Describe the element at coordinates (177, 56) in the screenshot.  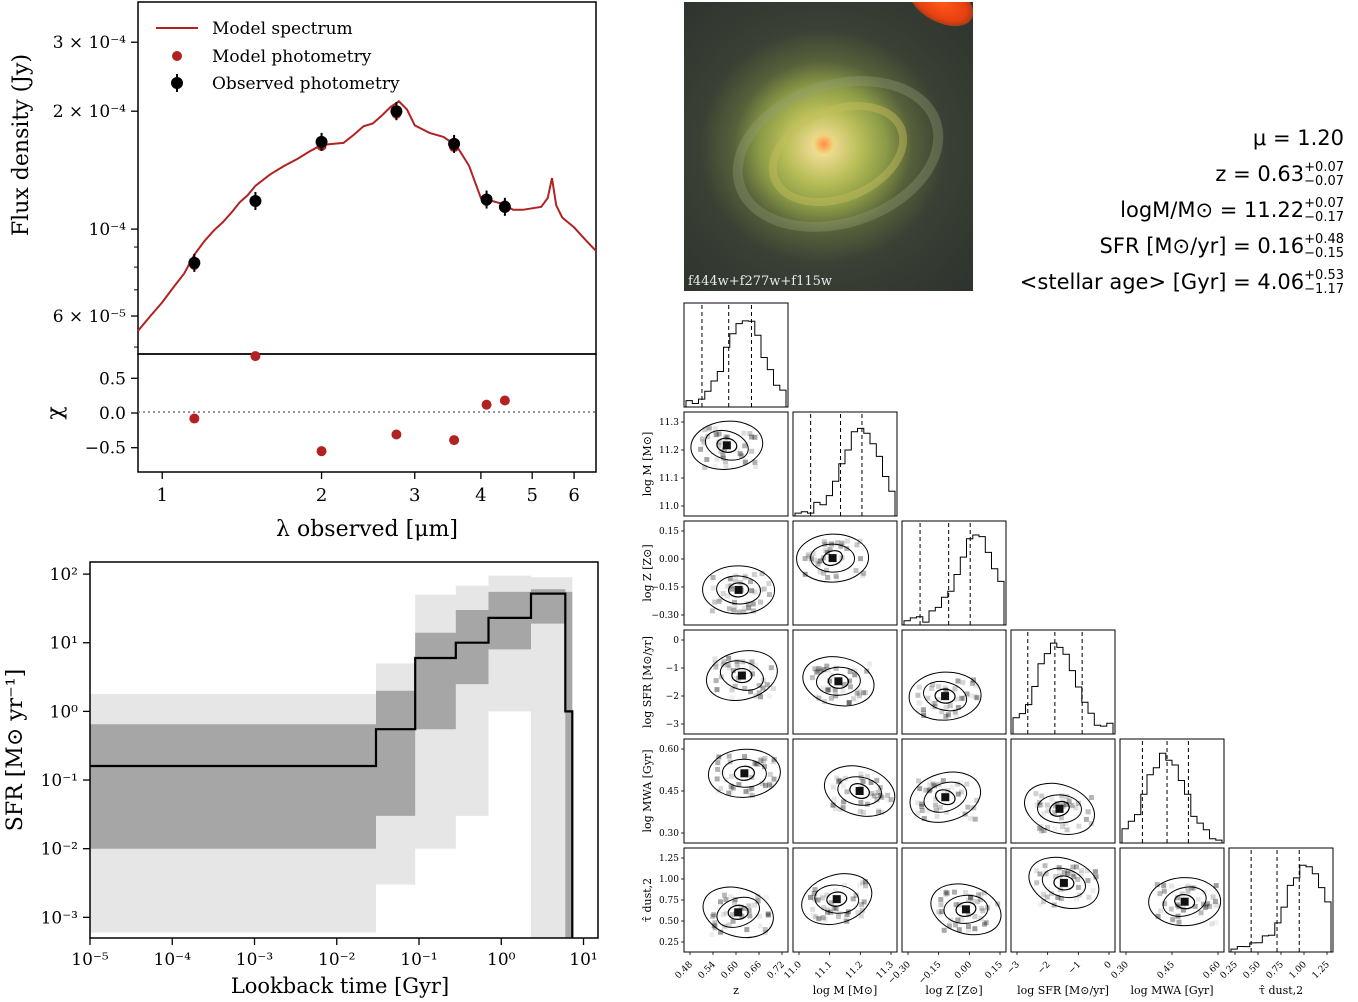
I see `legend-model-photometry-marker` at that location.